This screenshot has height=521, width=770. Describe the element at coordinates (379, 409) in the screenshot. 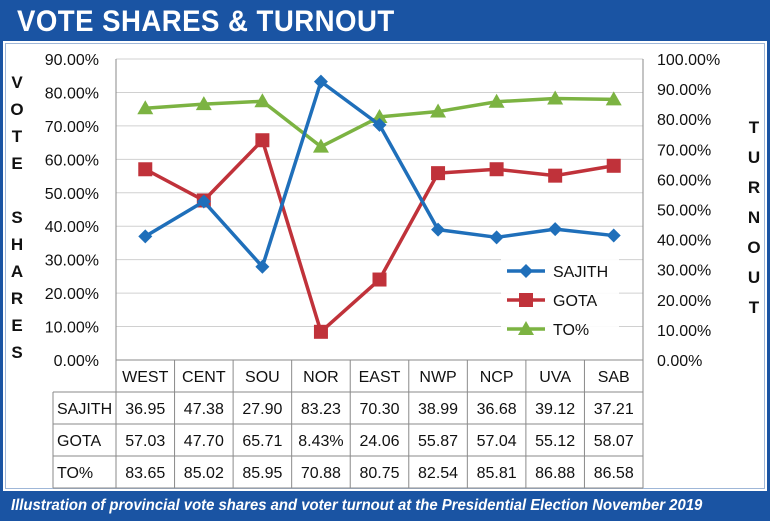

I see `table-cell: 70.30` at that location.